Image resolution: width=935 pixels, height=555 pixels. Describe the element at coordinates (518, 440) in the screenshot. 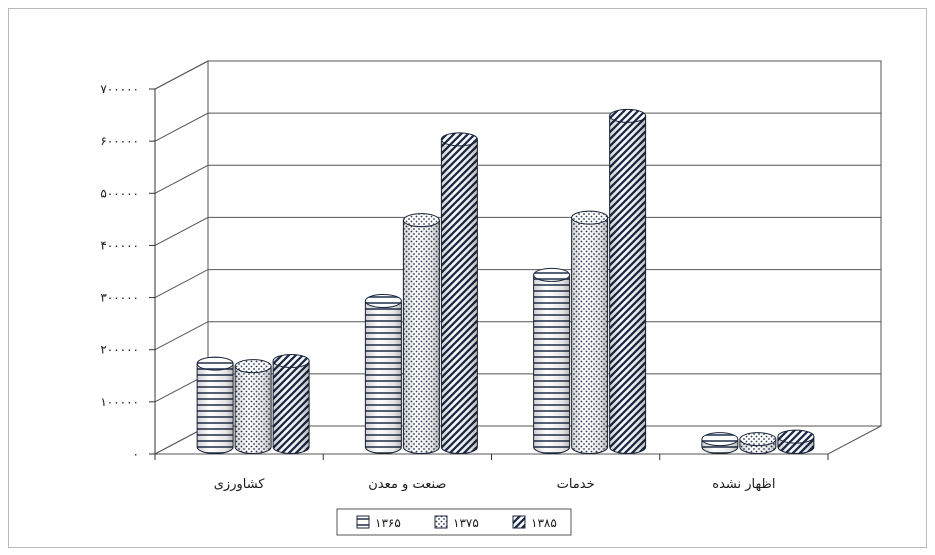

I see `floor` at that location.